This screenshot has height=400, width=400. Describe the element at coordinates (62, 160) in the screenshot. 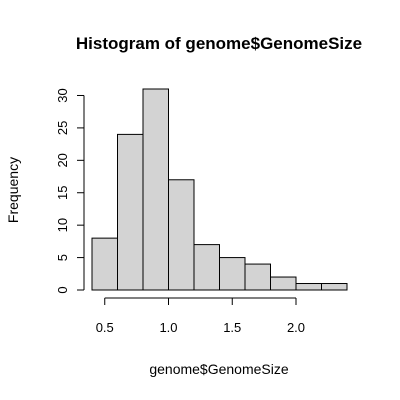

I see `y-tick-label: 20` at that location.